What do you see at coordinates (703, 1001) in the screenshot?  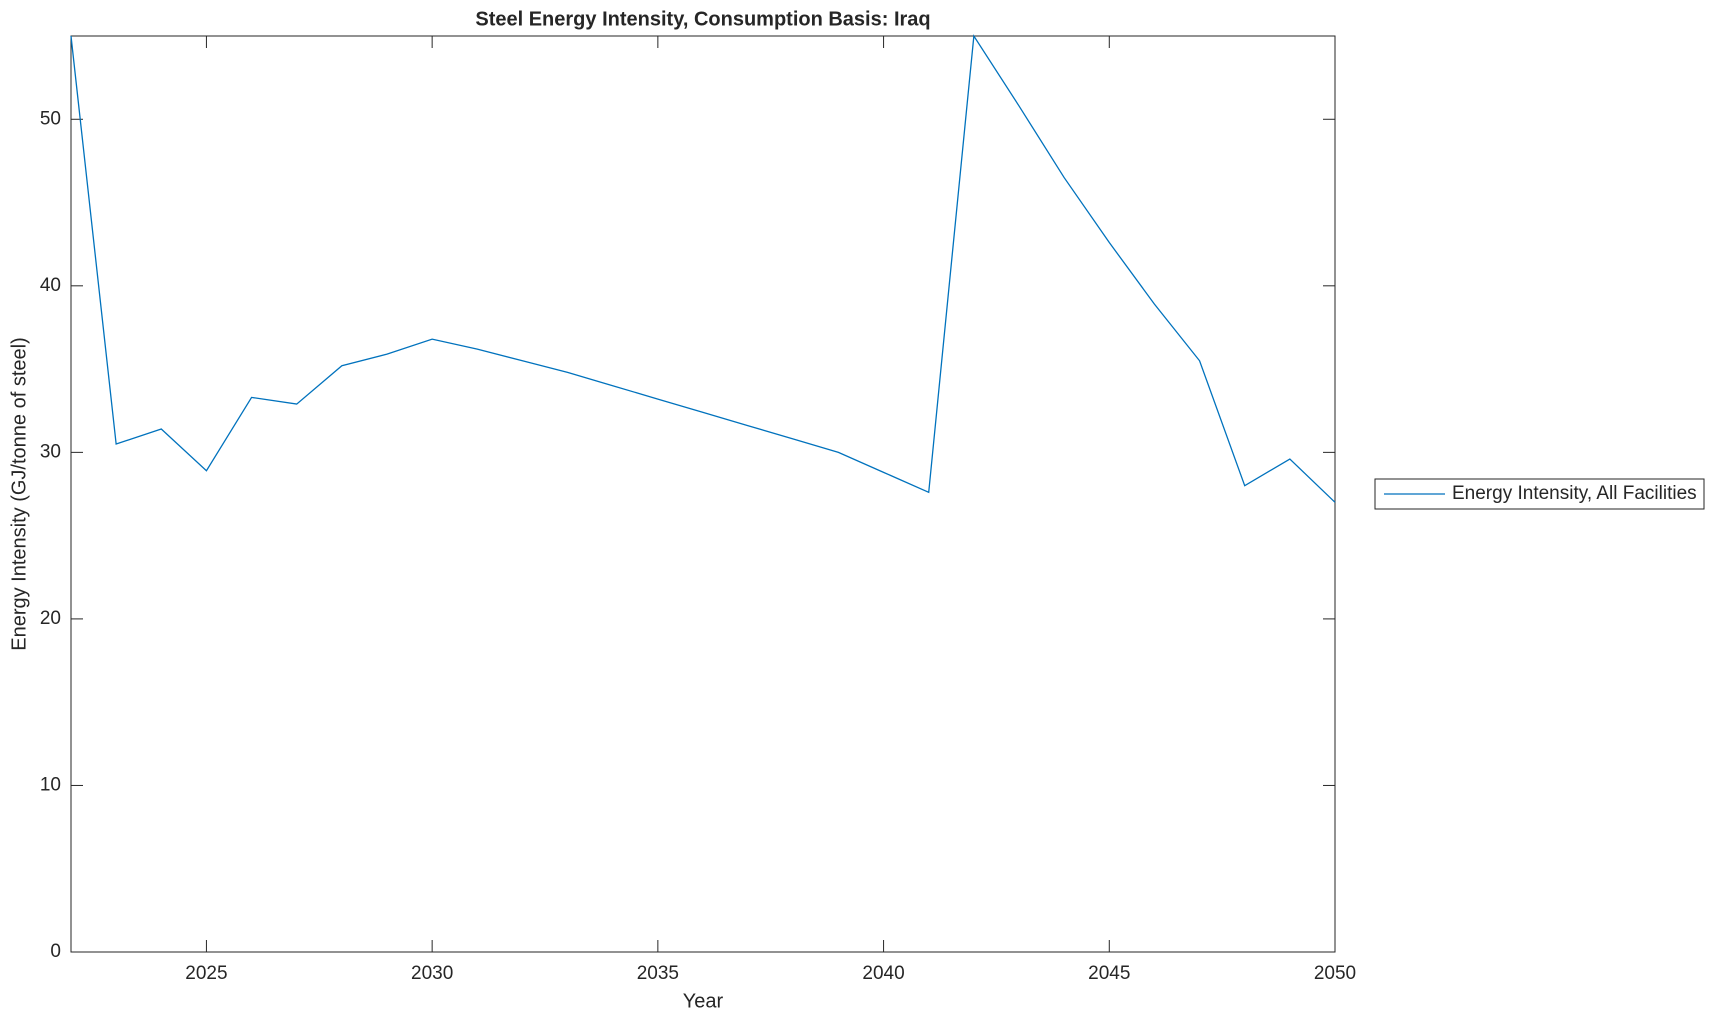 I see `x-axis-label: Year` at bounding box center [703, 1001].